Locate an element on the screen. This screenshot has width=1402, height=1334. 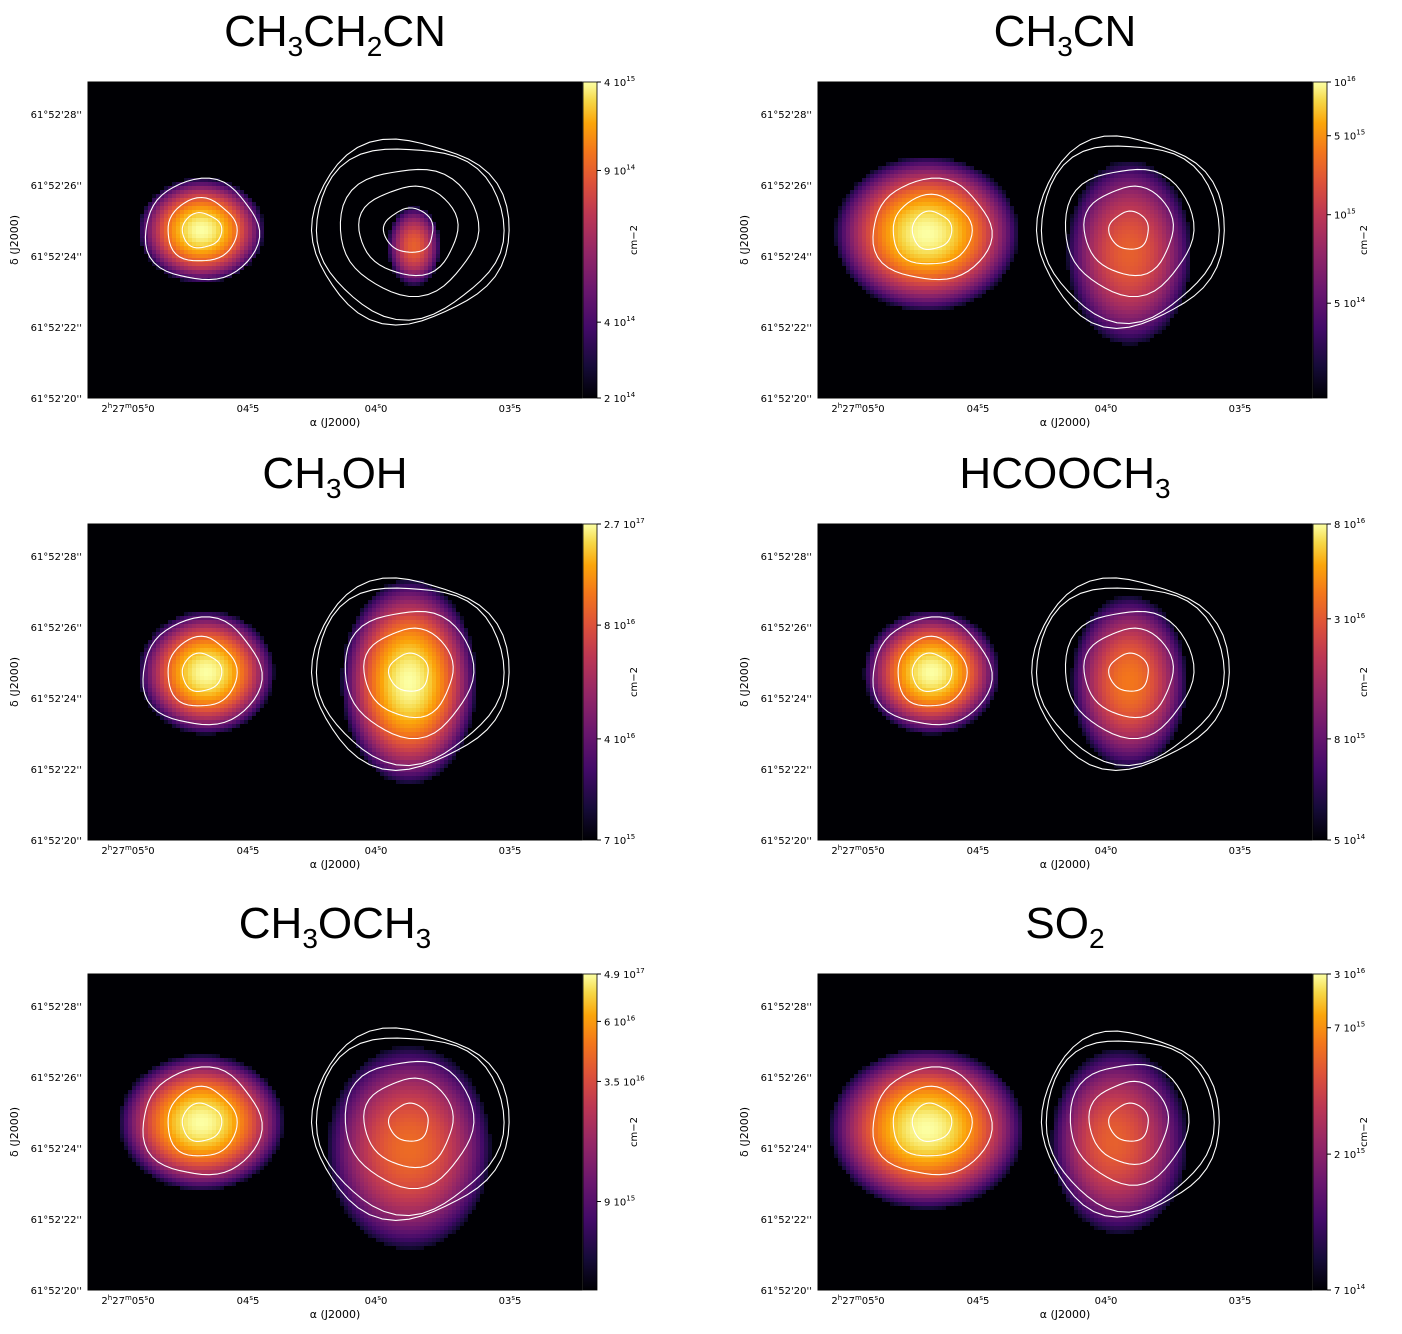
colorbar-label: cm−2 is located at coordinates (634, 240).